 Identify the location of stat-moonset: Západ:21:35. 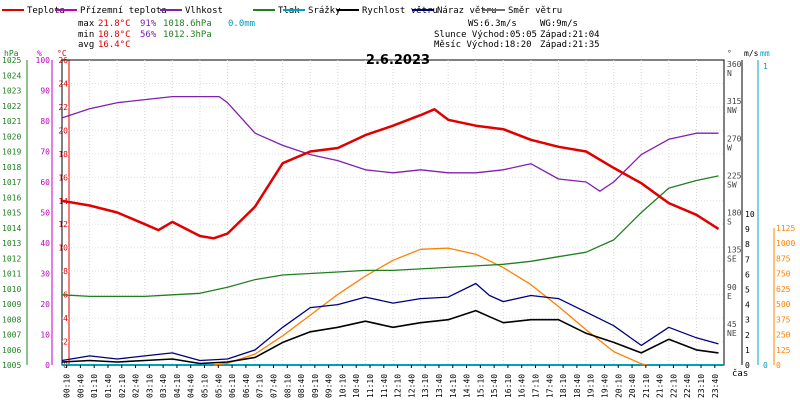
(570, 45).